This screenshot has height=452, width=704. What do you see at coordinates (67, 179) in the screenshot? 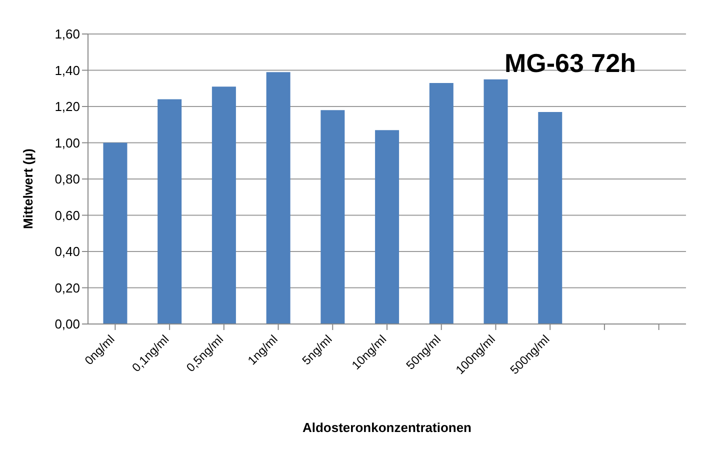
I see `y-tick-label: 0,80` at bounding box center [67, 179].